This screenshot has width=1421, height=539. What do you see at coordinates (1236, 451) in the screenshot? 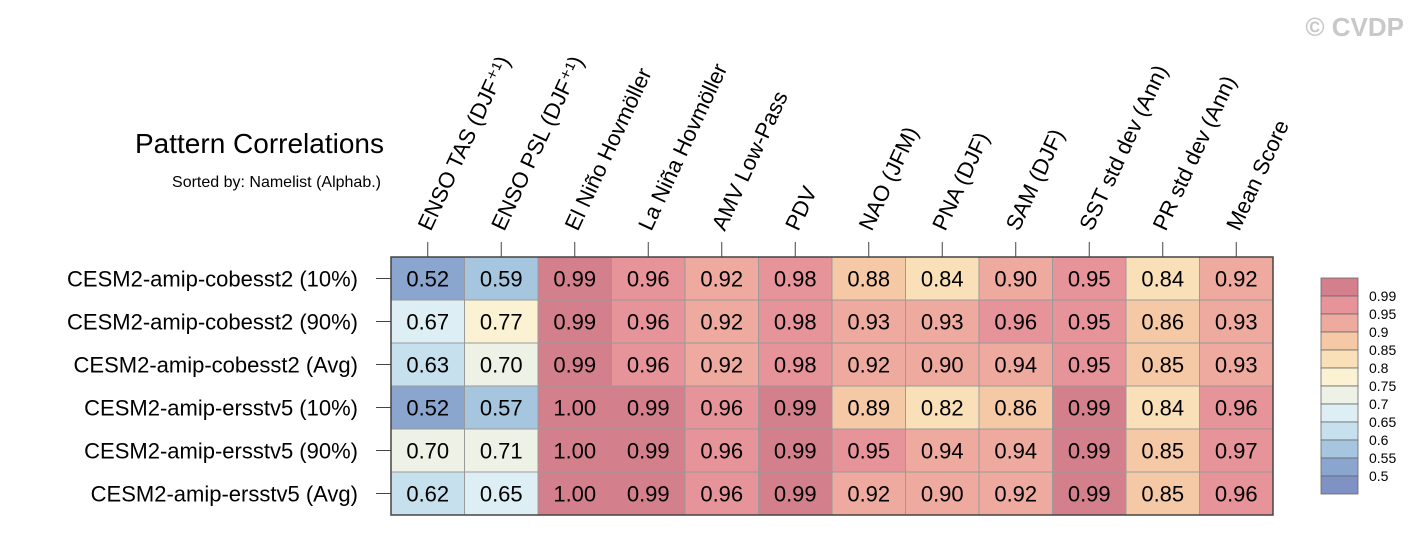
I see `cell-value-label: 0.97` at bounding box center [1236, 451].